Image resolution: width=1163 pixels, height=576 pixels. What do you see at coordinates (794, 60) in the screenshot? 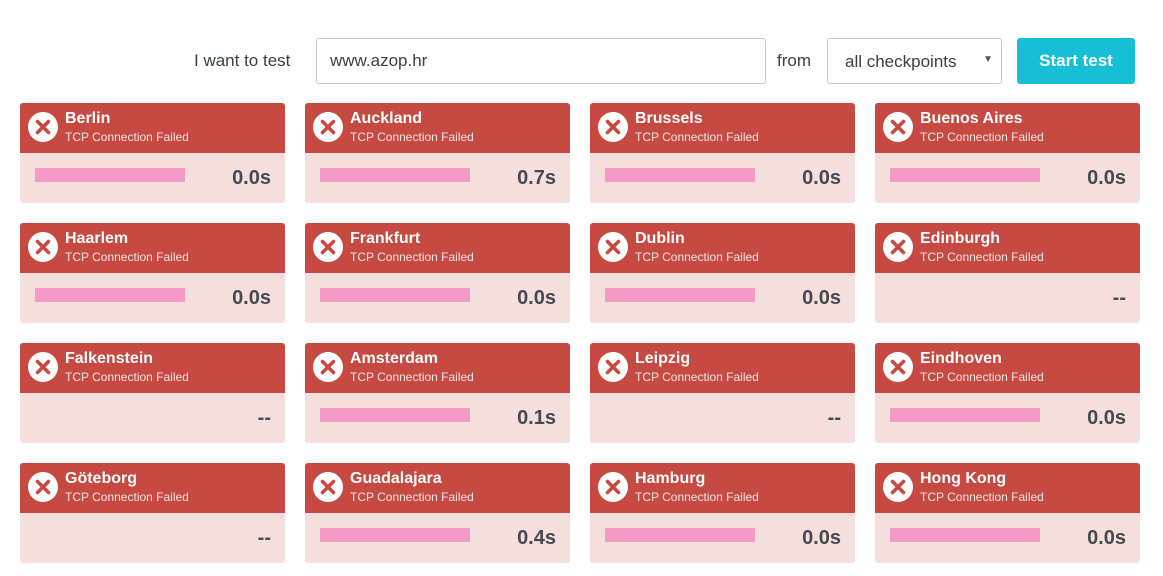
I see `from-label: from` at bounding box center [794, 60].